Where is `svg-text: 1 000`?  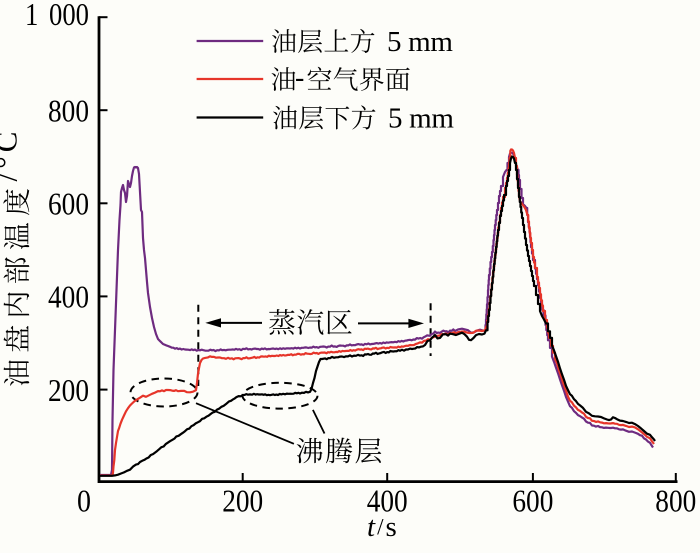
svg-text: 1 000 is located at coordinates (57, 16).